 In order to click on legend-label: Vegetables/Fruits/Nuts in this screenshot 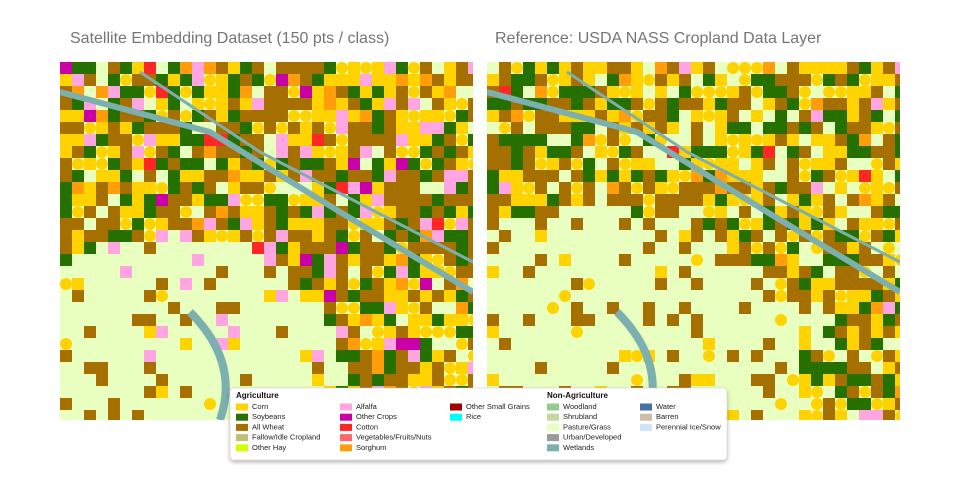, I will do `click(394, 437)`.